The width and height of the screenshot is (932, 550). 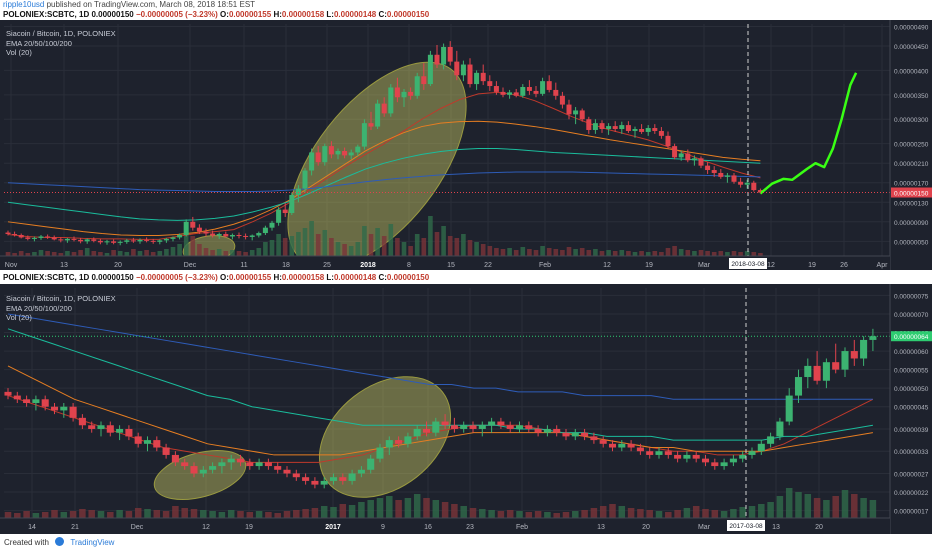 I want to click on y-tick-label: 0.00000400, so click(x=911, y=71).